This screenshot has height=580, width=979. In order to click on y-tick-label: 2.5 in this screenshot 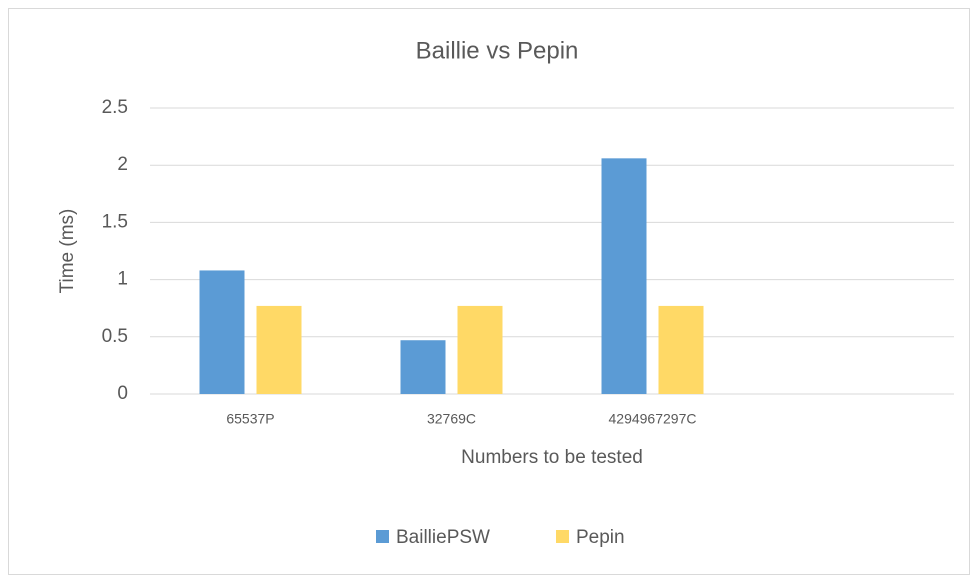, I will do `click(115, 107)`.